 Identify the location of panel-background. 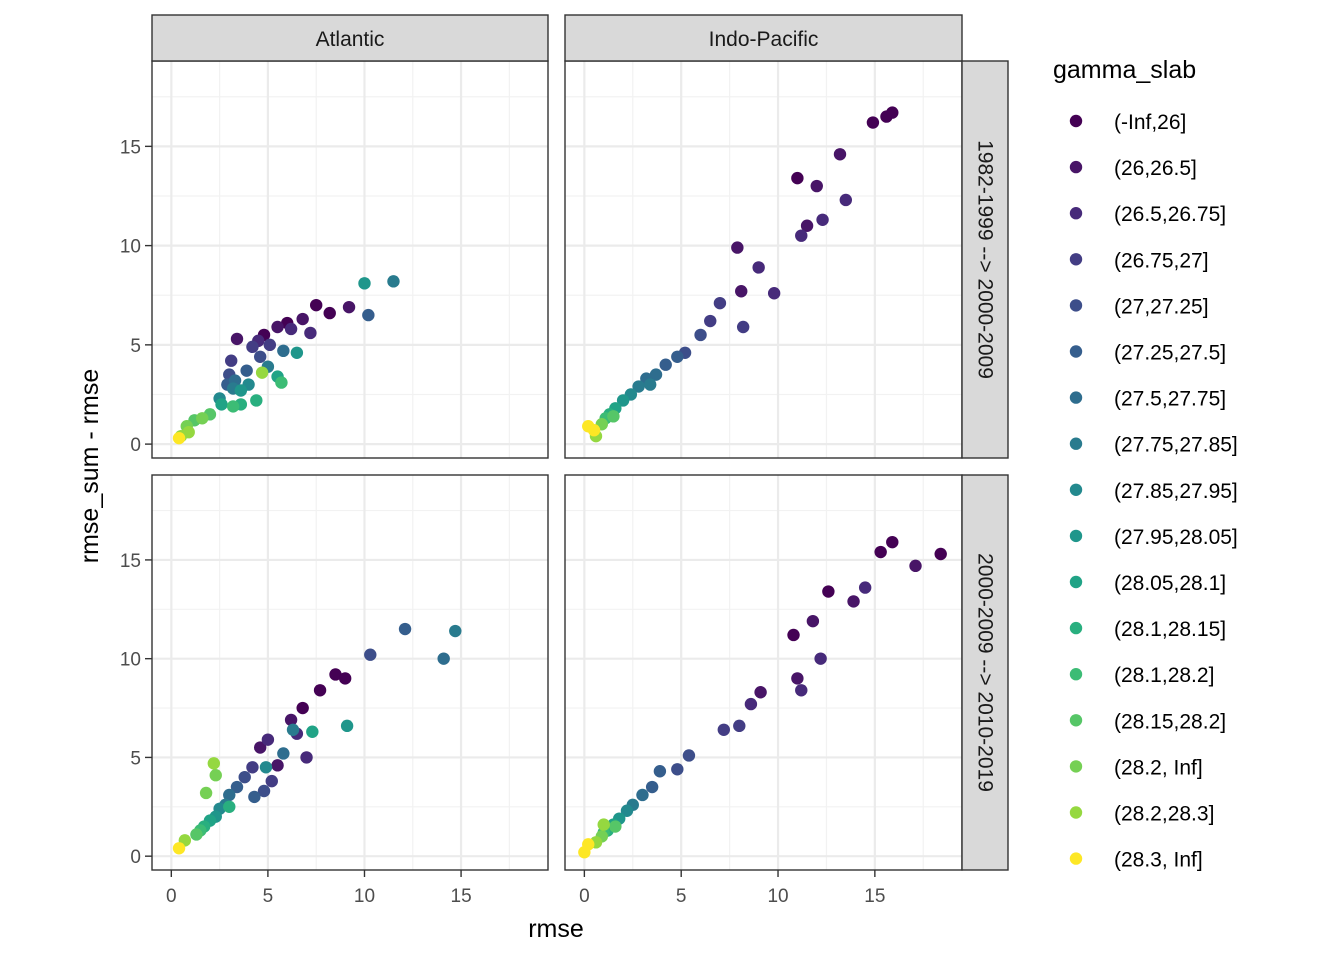
(350, 672).